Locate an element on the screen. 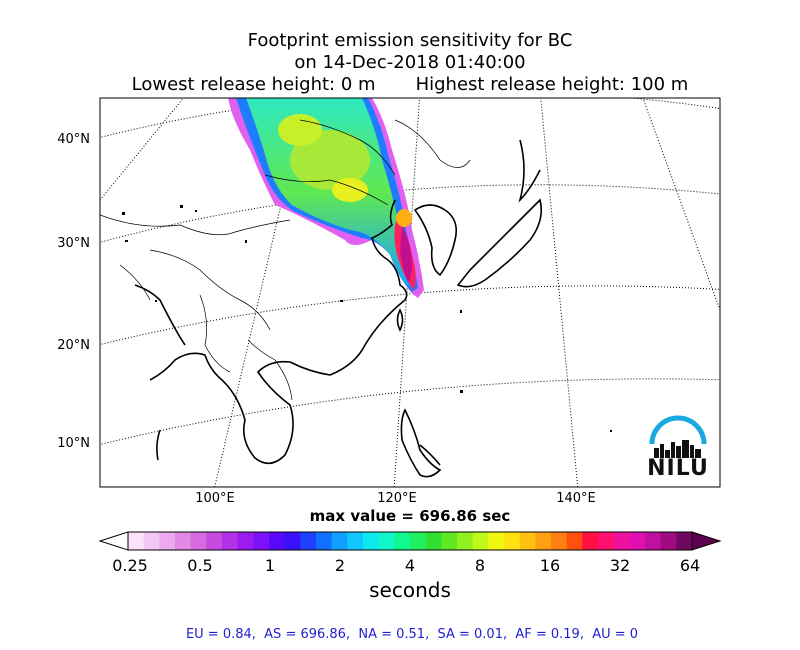 Image resolution: width=800 pixels, height=650 pixels. nilu-logo: NILU is located at coordinates (678, 448).